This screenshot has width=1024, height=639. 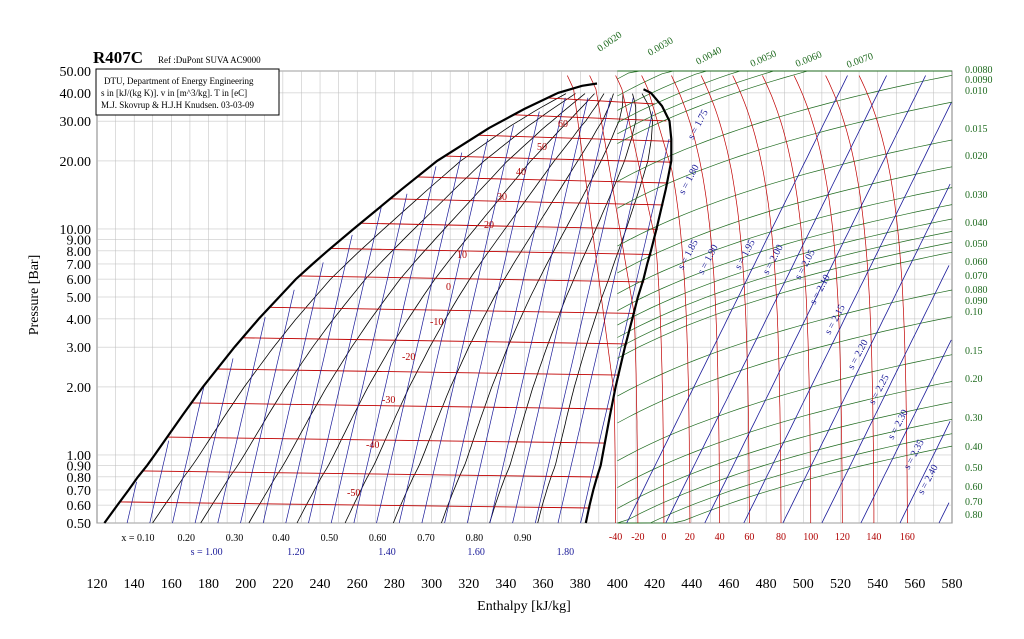 What do you see at coordinates (207, 552) in the screenshot?
I see `isentrope-label-bottom: s = 1.00` at bounding box center [207, 552].